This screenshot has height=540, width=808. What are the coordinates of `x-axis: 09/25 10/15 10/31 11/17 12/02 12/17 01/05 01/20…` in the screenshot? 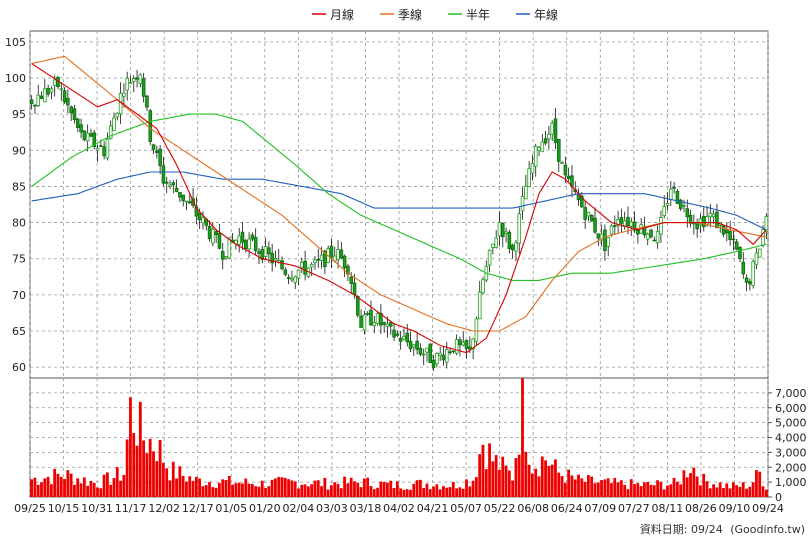 It's located at (399, 508).